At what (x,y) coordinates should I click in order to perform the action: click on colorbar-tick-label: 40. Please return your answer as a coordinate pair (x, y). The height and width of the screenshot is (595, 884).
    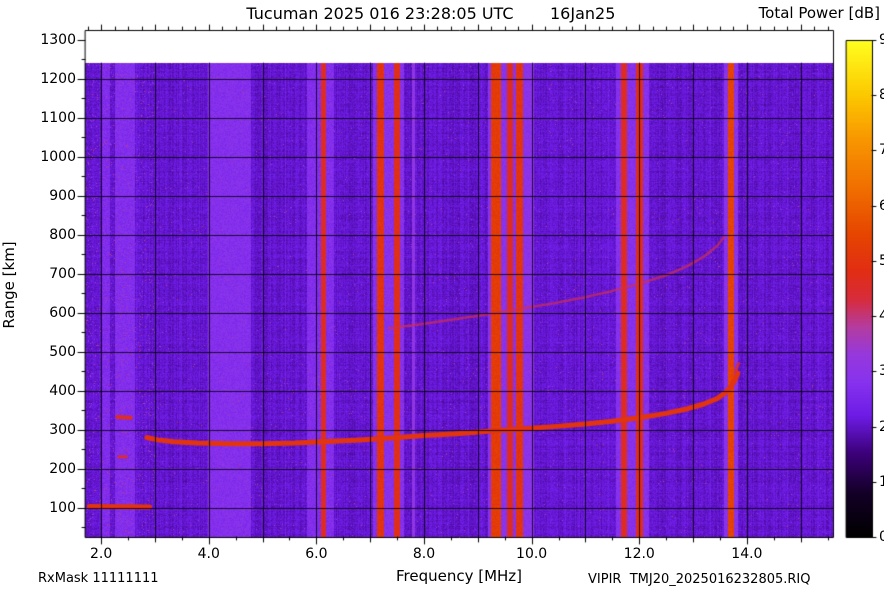
    Looking at the image, I should click on (881, 316).